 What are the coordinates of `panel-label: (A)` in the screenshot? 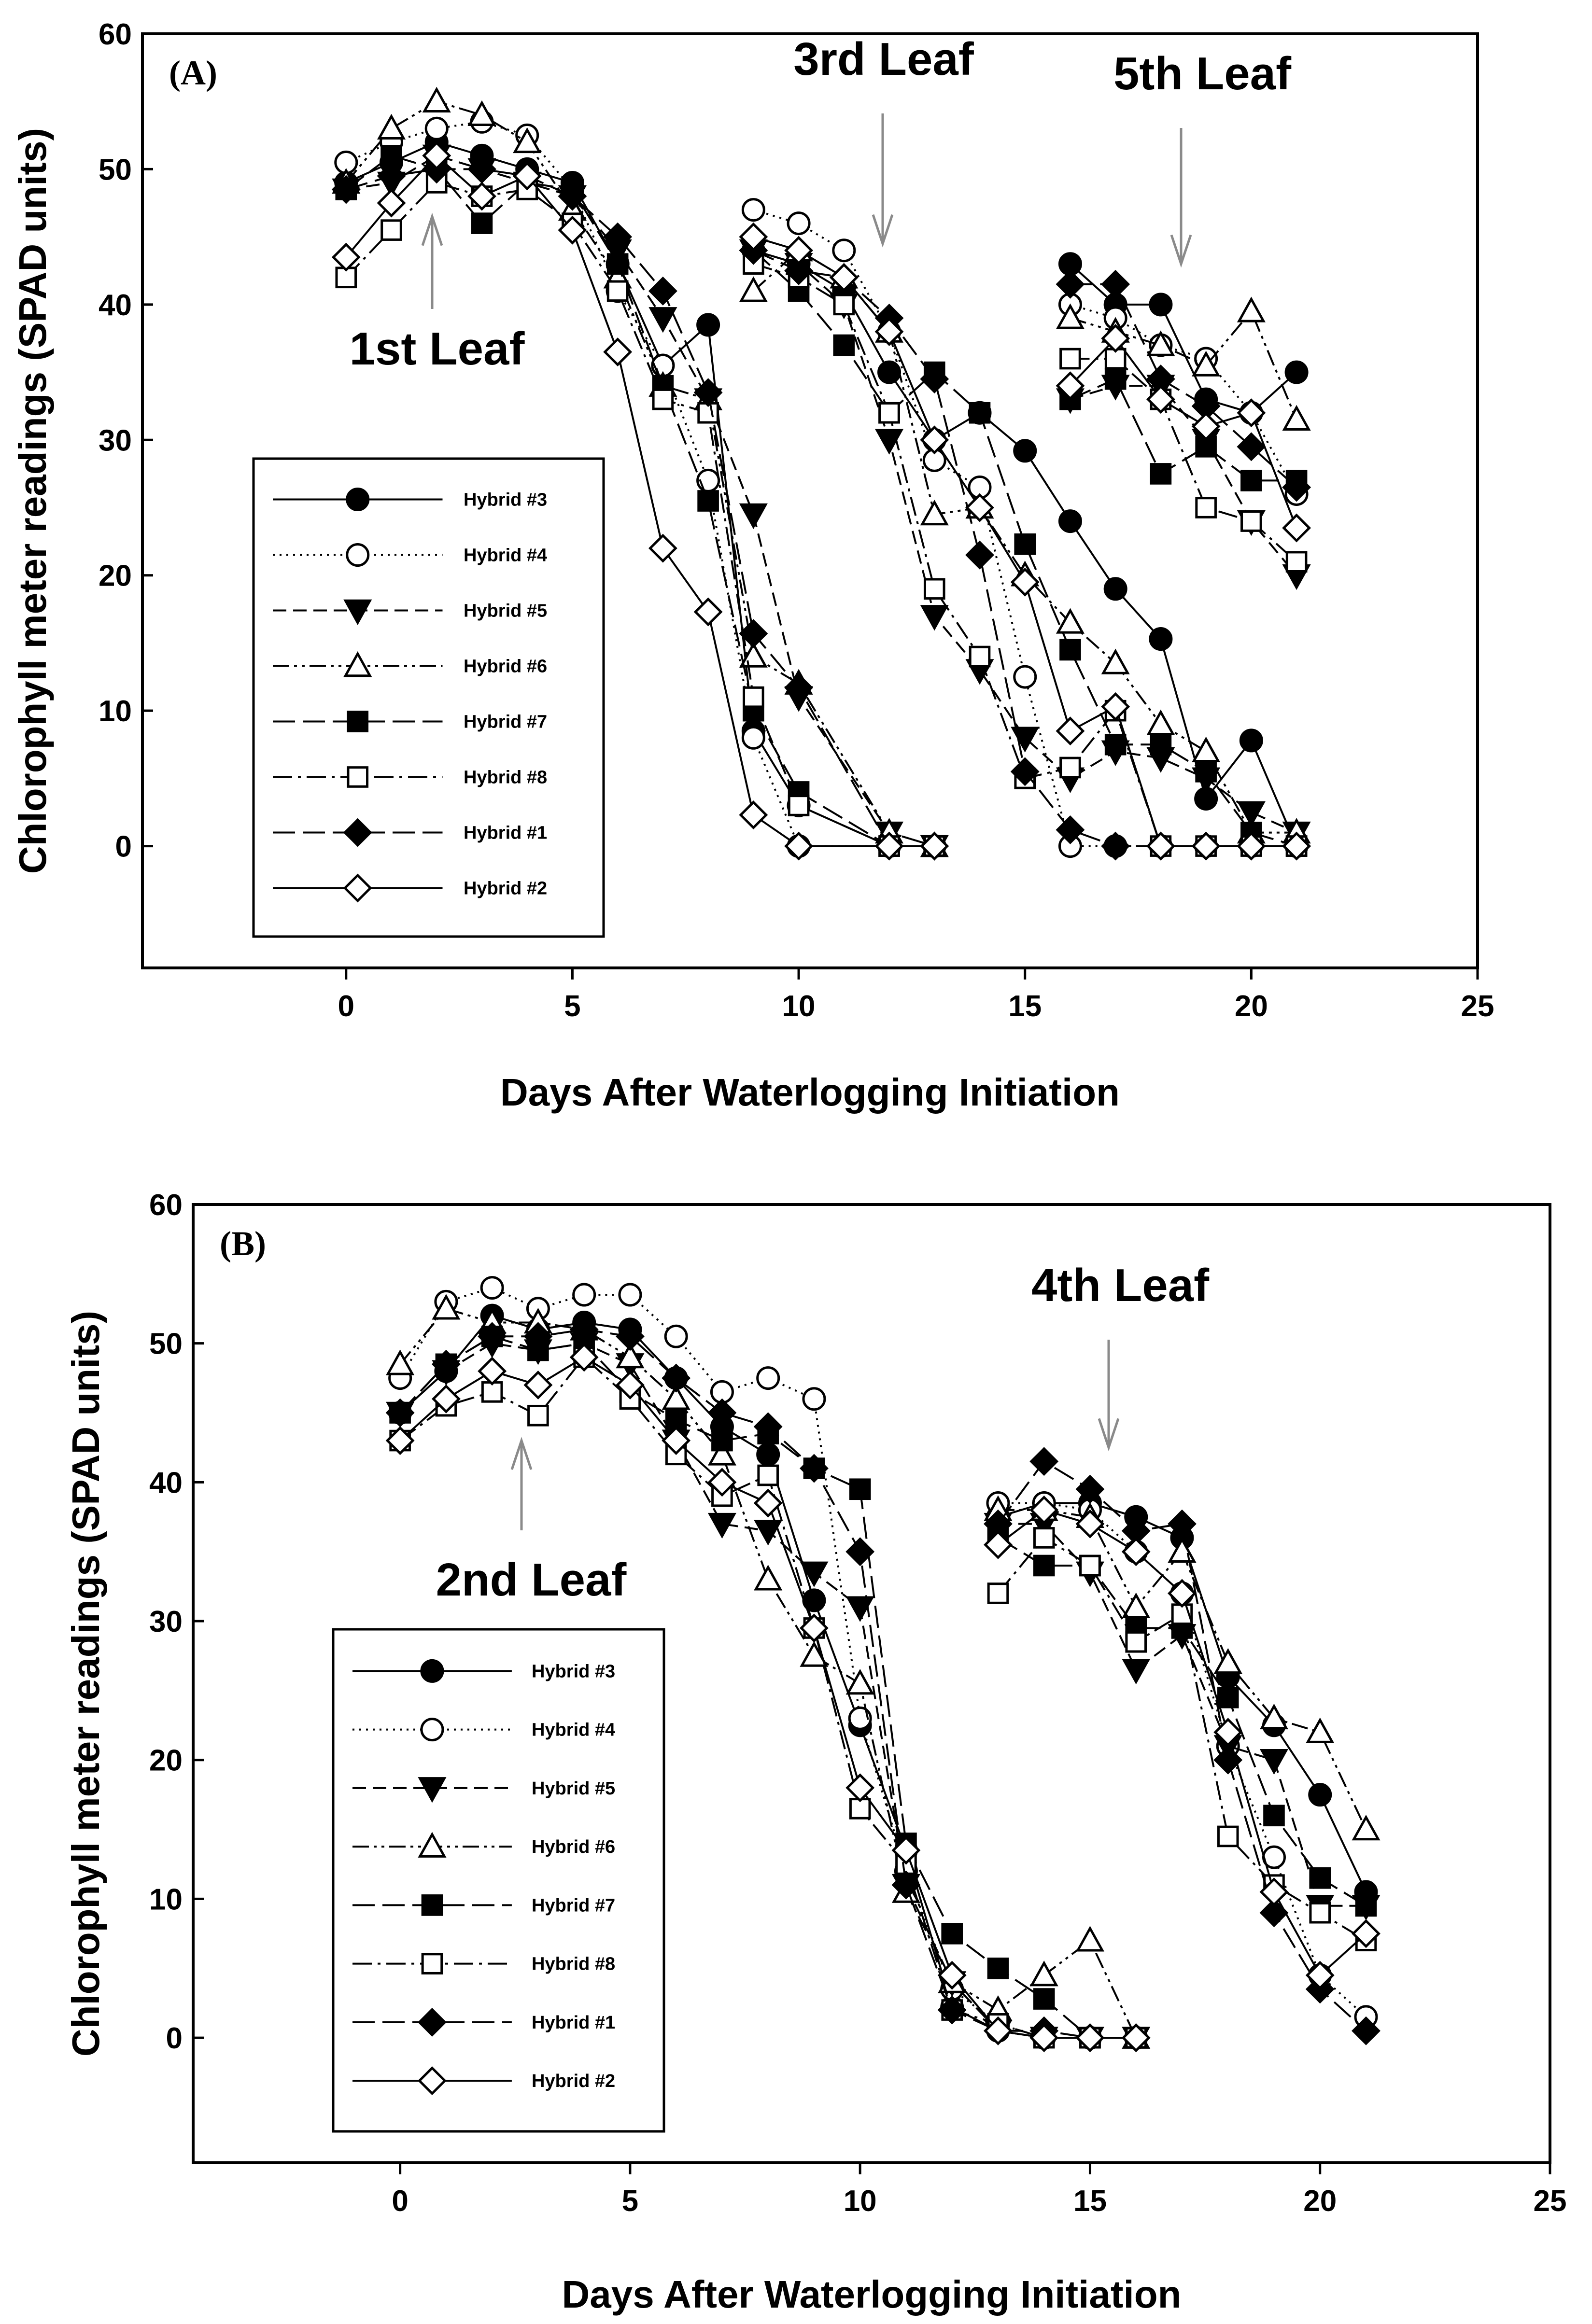 It's located at (193, 73).